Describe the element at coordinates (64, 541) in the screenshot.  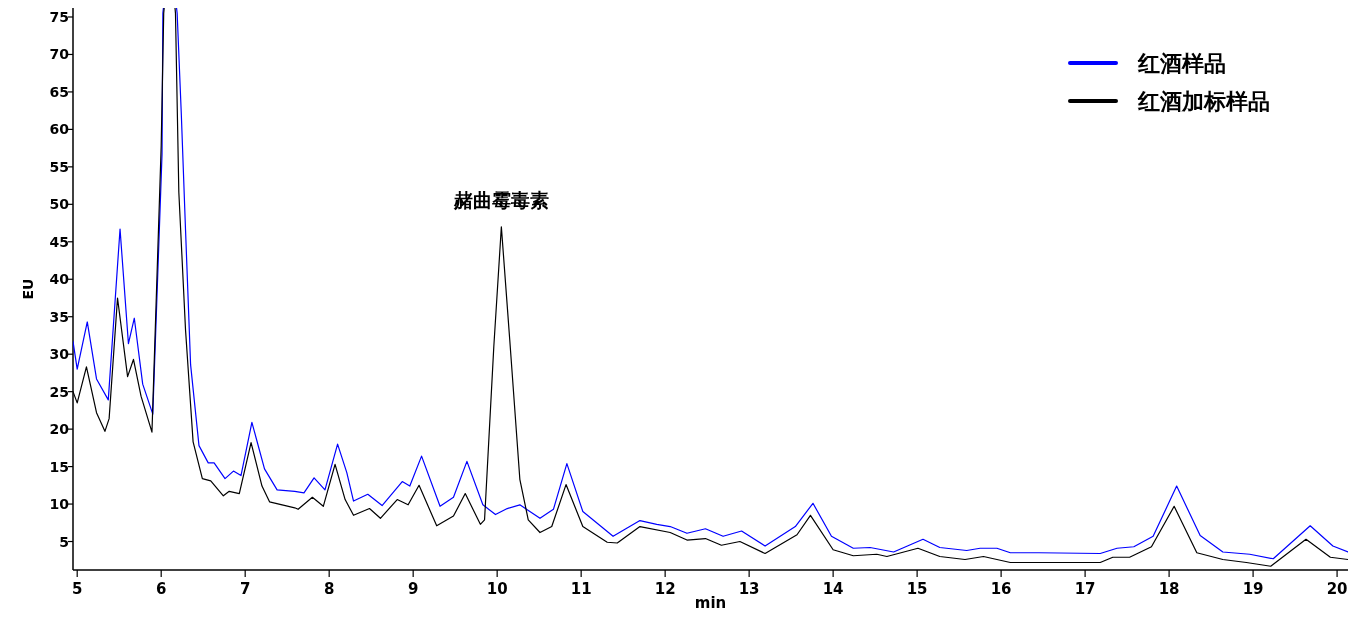
I see `y-tick-label: 5` at that location.